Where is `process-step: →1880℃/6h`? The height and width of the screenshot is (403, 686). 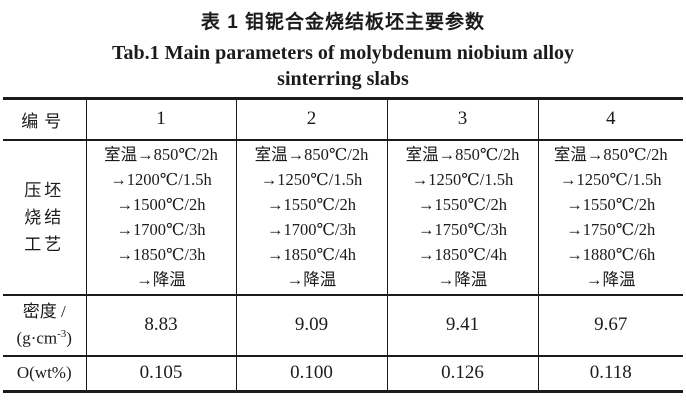
process-step: →1880℃/6h is located at coordinates (611, 254).